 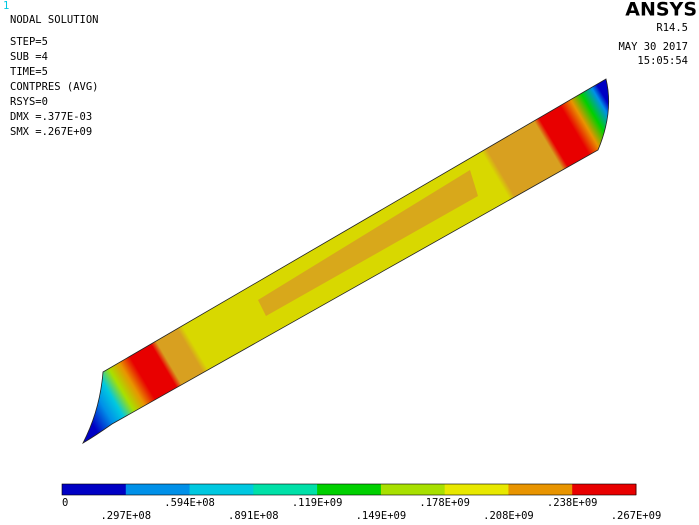 What do you see at coordinates (253, 516) in the screenshot?
I see `legend-label: .891E+08` at bounding box center [253, 516].